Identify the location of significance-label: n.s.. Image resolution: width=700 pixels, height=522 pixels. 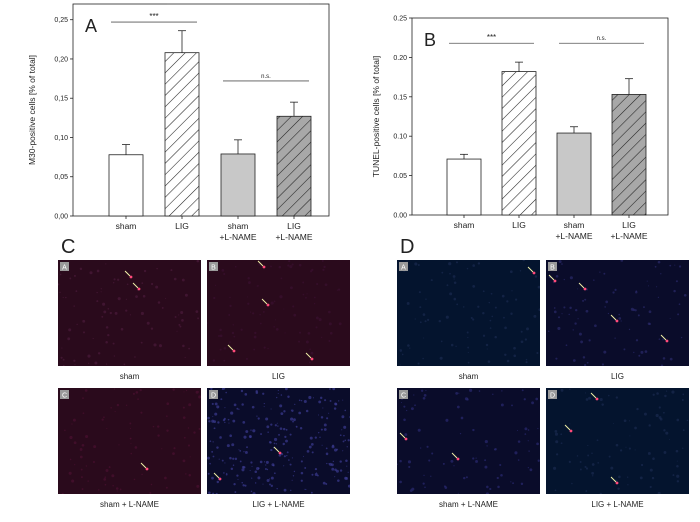
(266, 77).